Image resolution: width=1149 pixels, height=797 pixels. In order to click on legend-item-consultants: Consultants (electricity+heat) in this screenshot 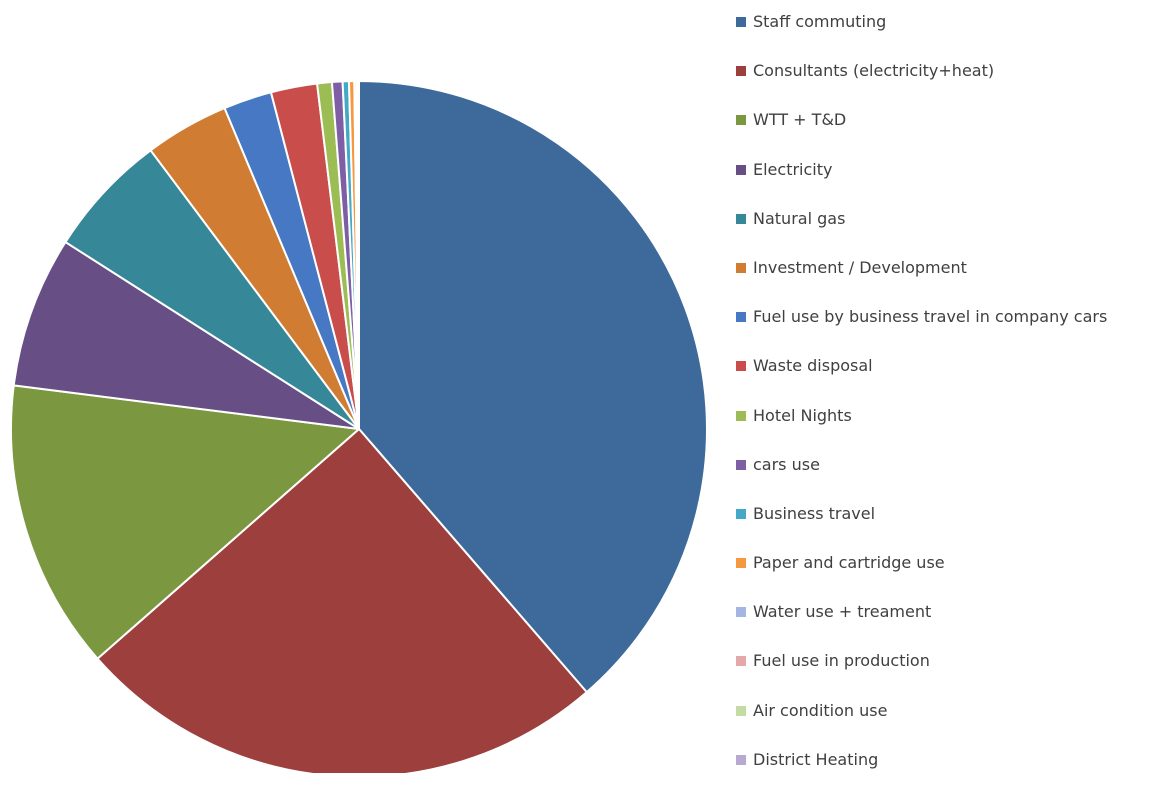, I will do `click(941, 83)`.